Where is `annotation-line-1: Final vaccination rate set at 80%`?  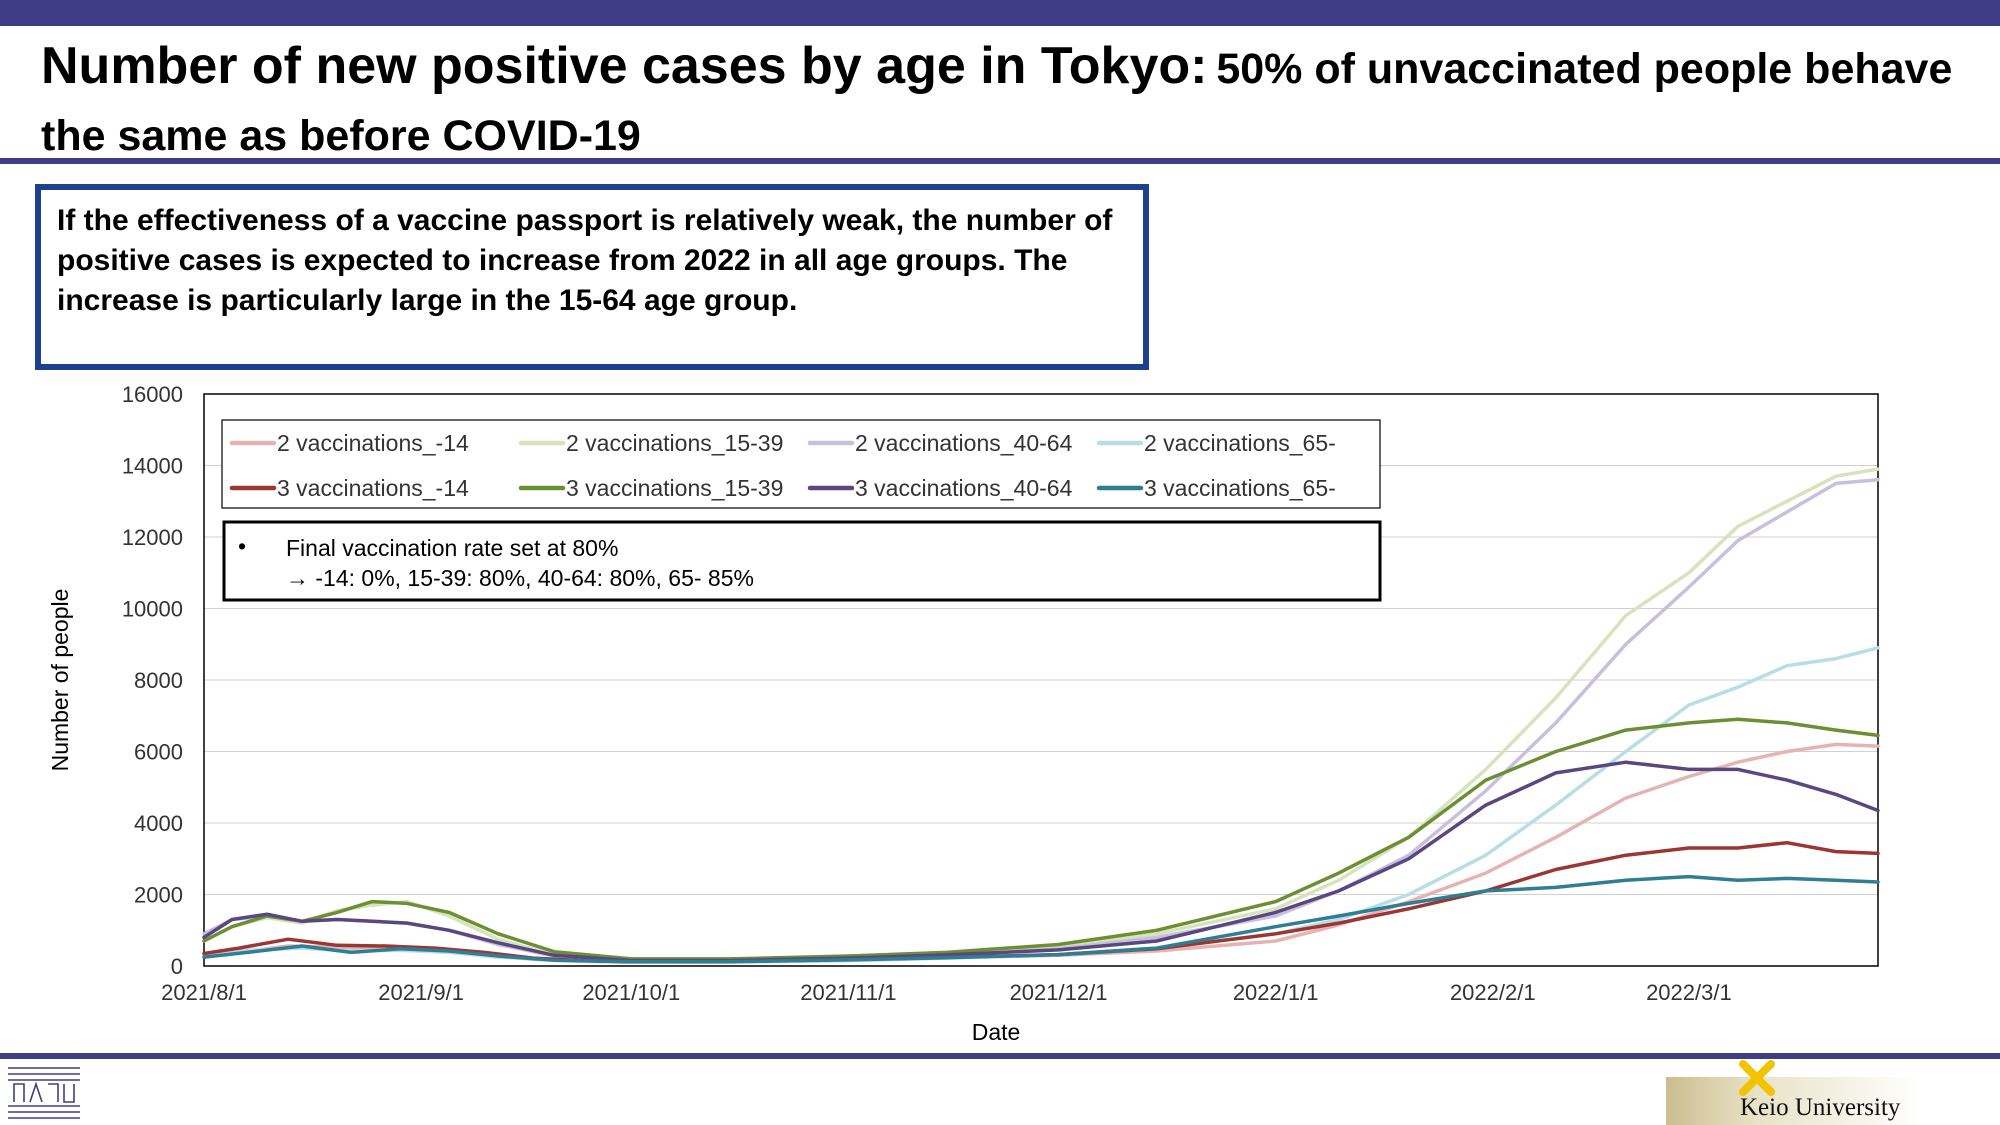 annotation-line-1: Final vaccination rate set at 80% is located at coordinates (452, 548).